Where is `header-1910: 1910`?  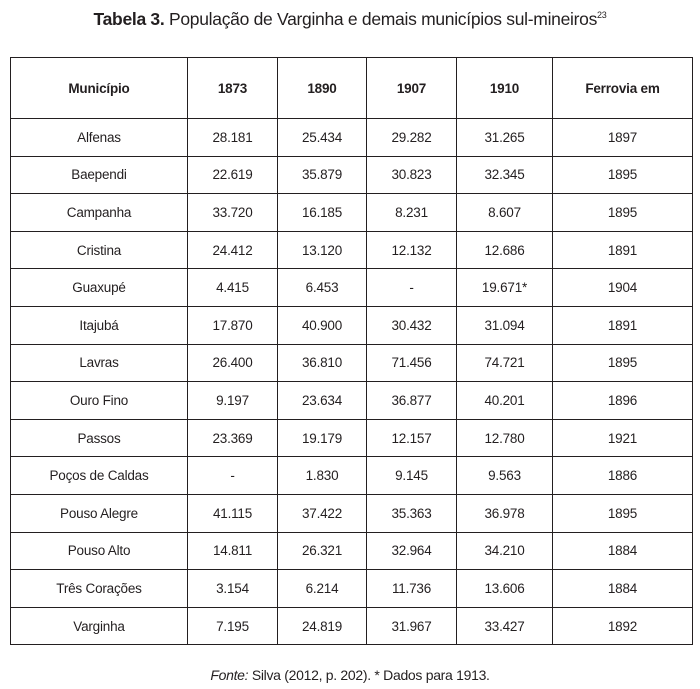 header-1910: 1910 is located at coordinates (504, 88).